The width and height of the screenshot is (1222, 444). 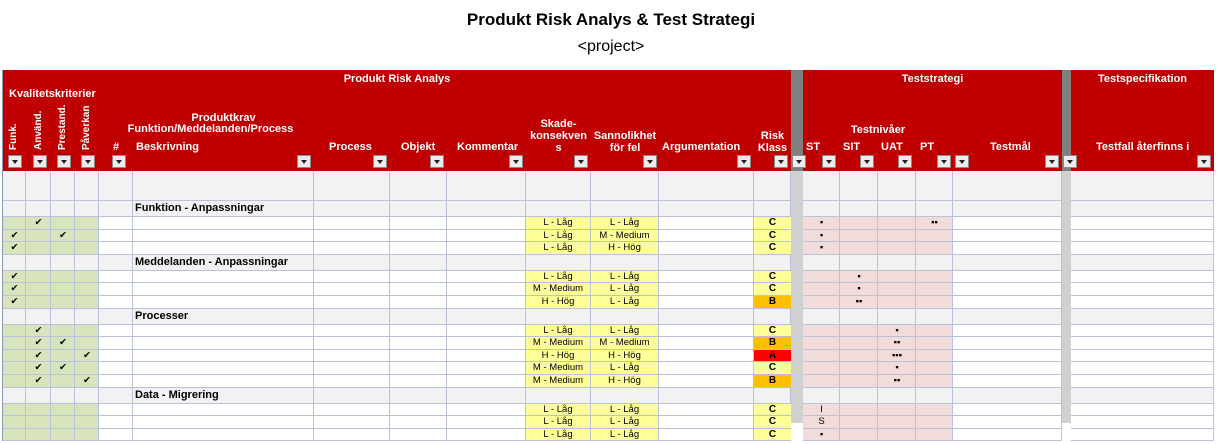 I want to click on check-mark-prestand, so click(x=63, y=331).